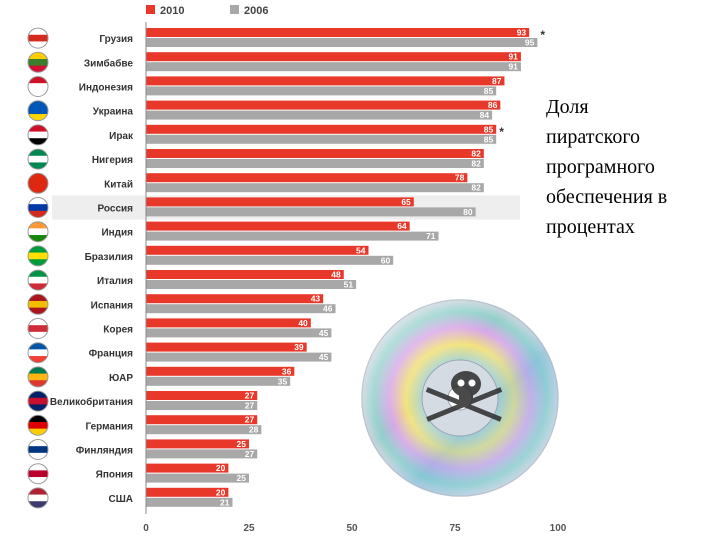 The height and width of the screenshot is (540, 720). I want to click on x-tick-label: 100, so click(558, 528).